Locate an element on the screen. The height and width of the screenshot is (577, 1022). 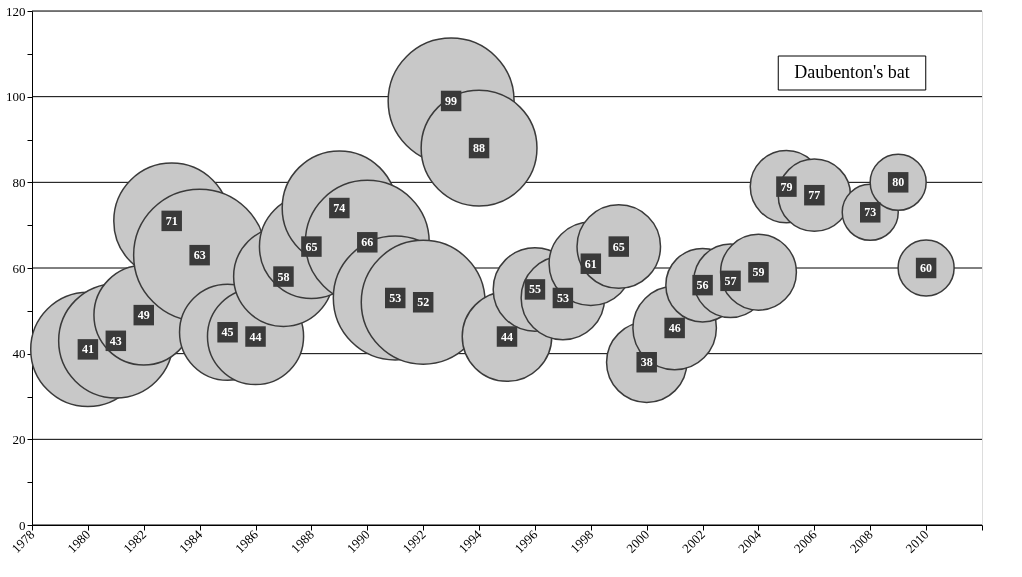
data-label: 60 is located at coordinates (926, 268).